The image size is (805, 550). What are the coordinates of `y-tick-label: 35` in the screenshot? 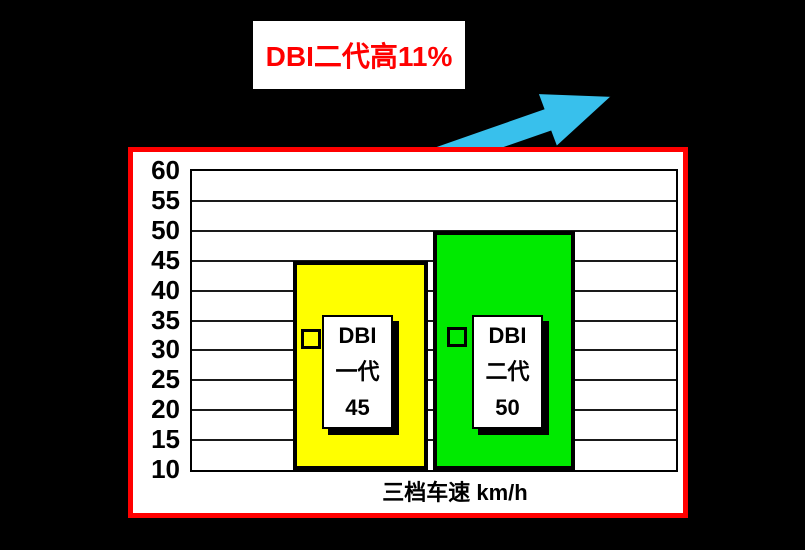 It's located at (165, 319).